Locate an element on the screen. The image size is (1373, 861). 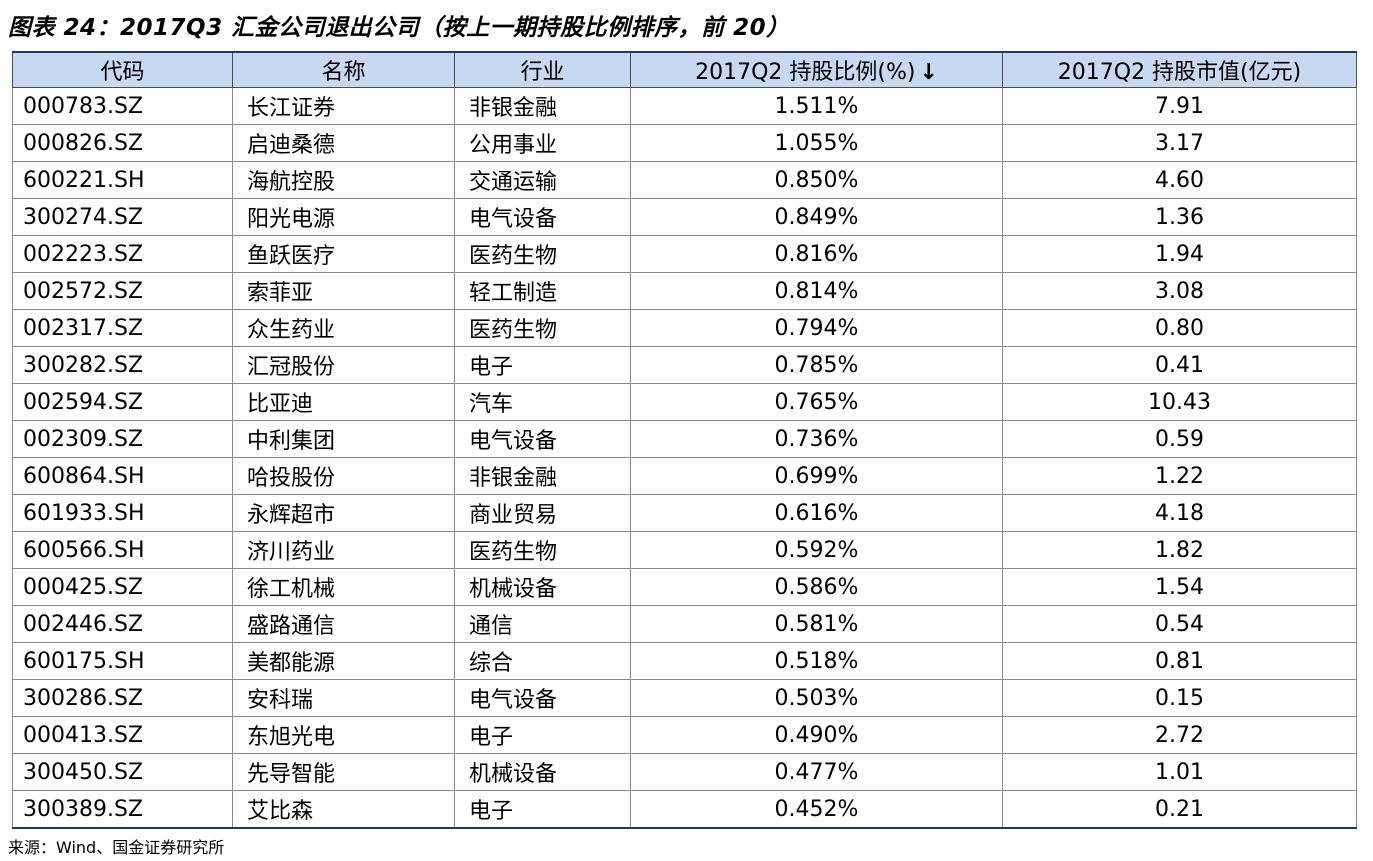
cell-name: 阳光电源 is located at coordinates (343, 217).